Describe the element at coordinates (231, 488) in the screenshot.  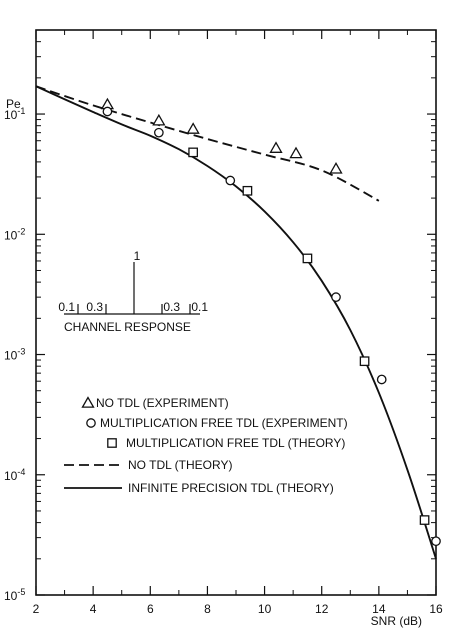
I see `legend-entry-label: INFINITE PRECISION TDL (THEORY)` at that location.